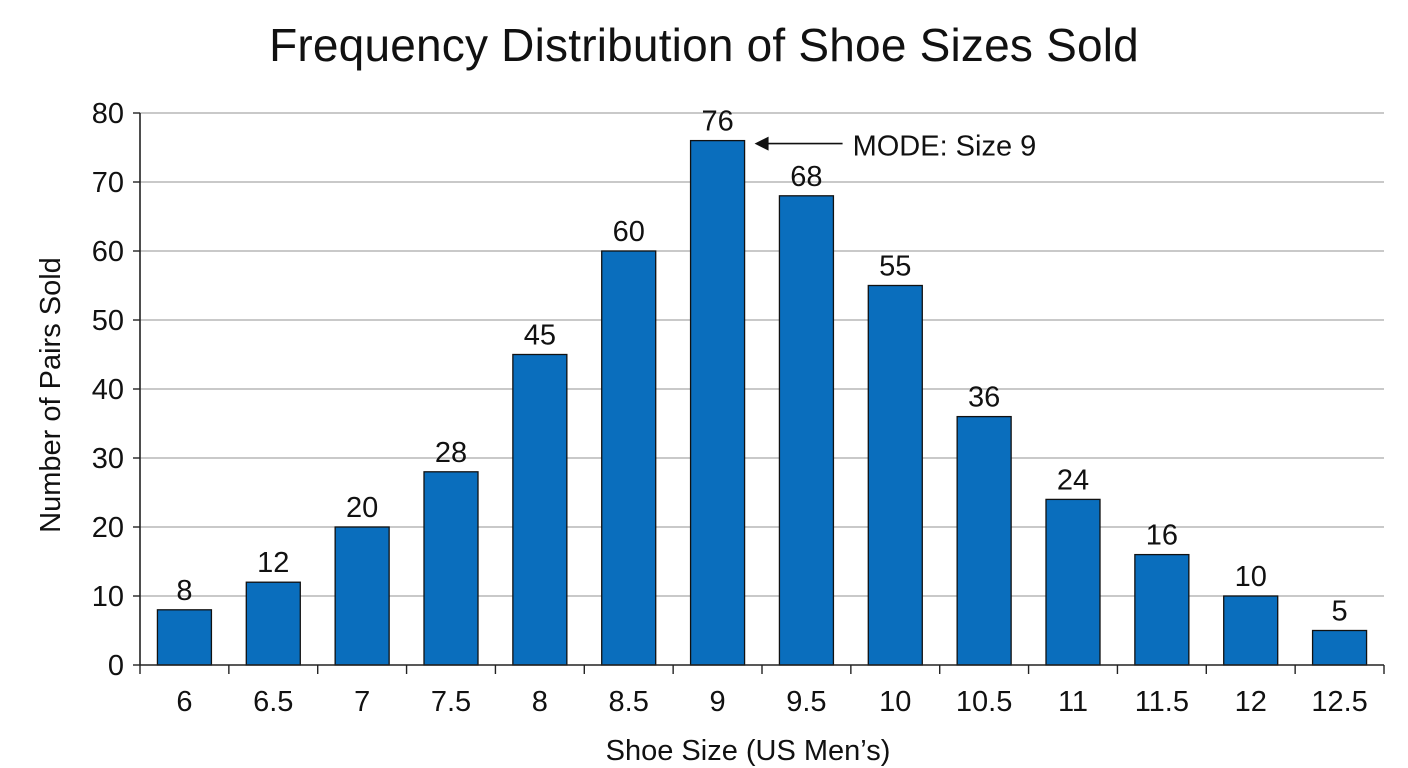  I want to click on y-axis-label: Number of Pairs Sold, so click(51, 395).